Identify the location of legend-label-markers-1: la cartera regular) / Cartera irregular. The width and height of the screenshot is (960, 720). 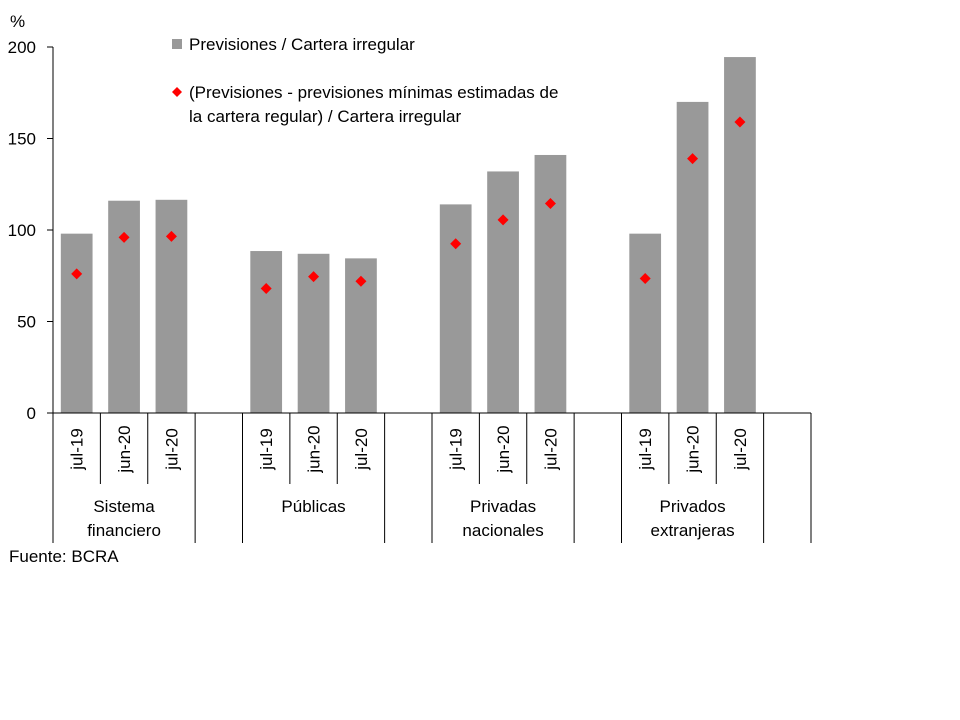
(325, 116).